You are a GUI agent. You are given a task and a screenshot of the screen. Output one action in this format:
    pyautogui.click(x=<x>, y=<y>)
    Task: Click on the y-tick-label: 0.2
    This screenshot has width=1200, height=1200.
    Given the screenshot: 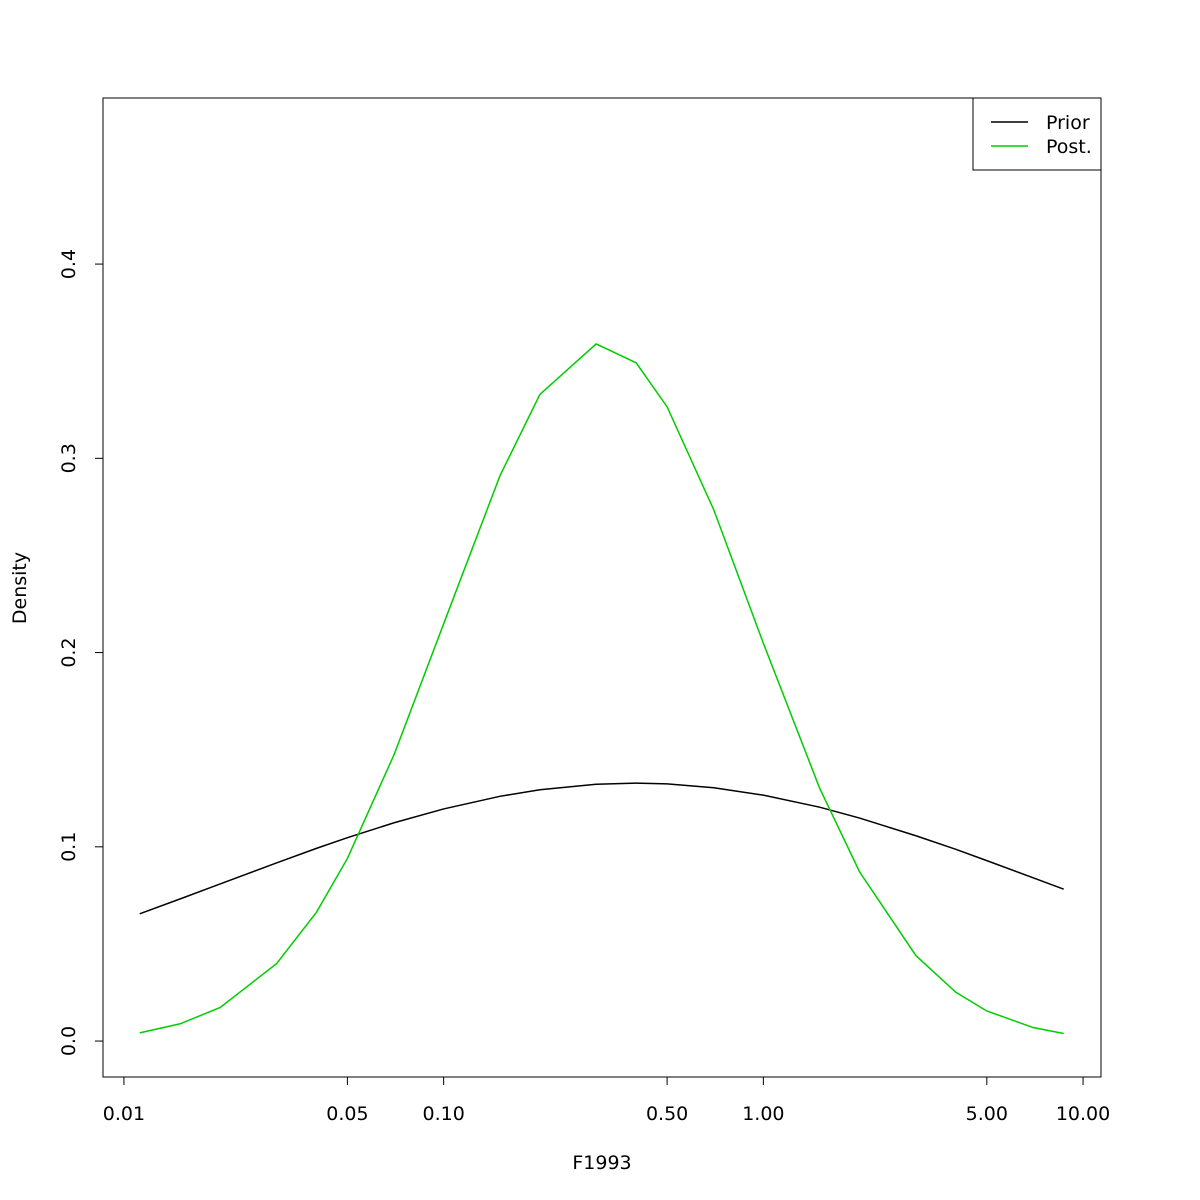 What is the action you would take?
    pyautogui.click(x=69, y=652)
    